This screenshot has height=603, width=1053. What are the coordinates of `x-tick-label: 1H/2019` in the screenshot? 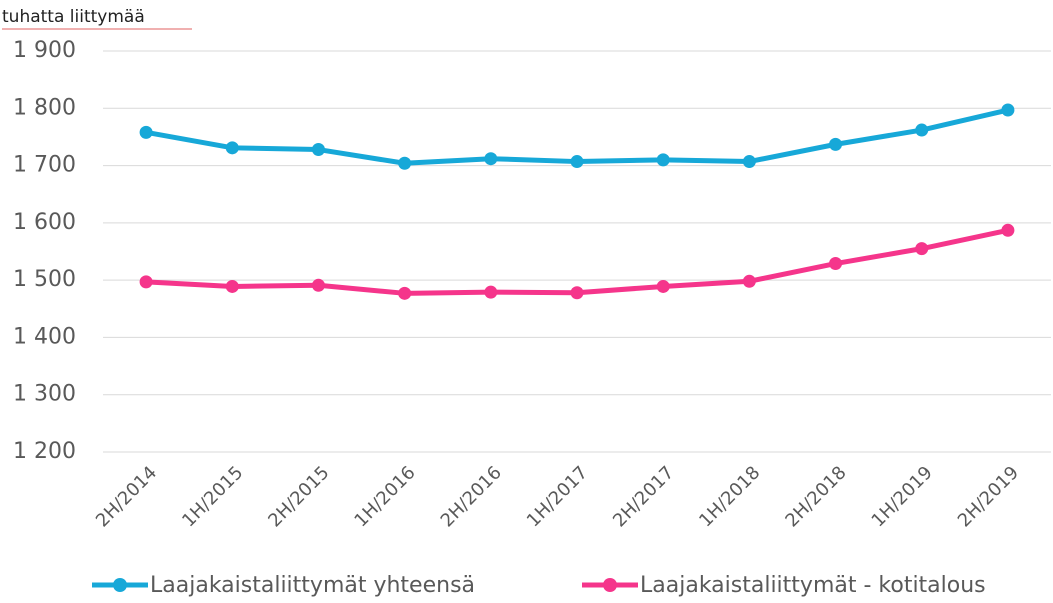 It's located at (902, 496).